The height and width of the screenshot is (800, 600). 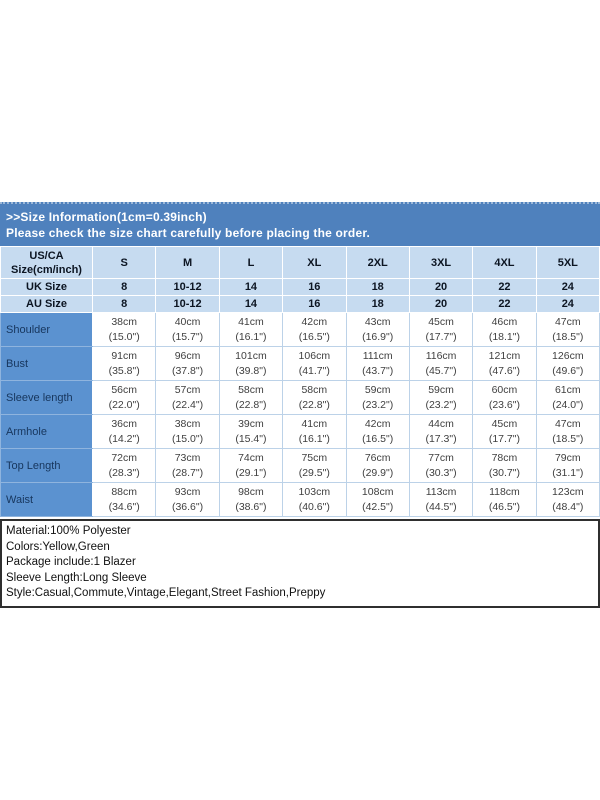 What do you see at coordinates (377, 457) in the screenshot?
I see `measurement-cm: 76cm` at bounding box center [377, 457].